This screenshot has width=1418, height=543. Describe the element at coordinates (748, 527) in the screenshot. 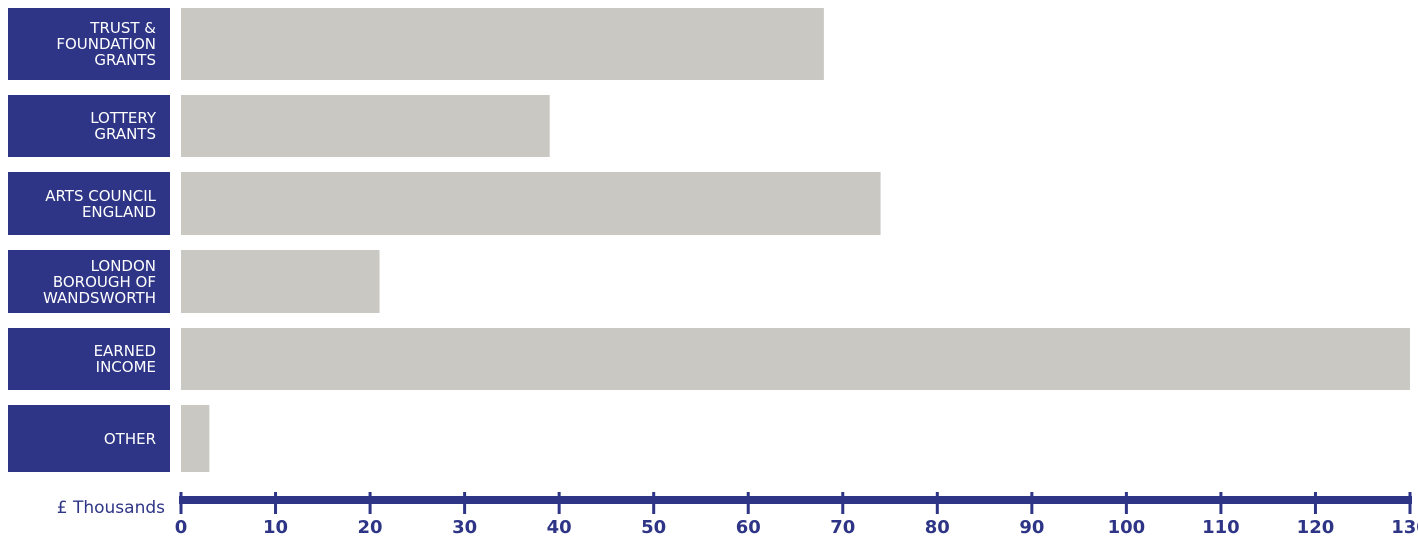

I see `x-tick-label: 60` at that location.